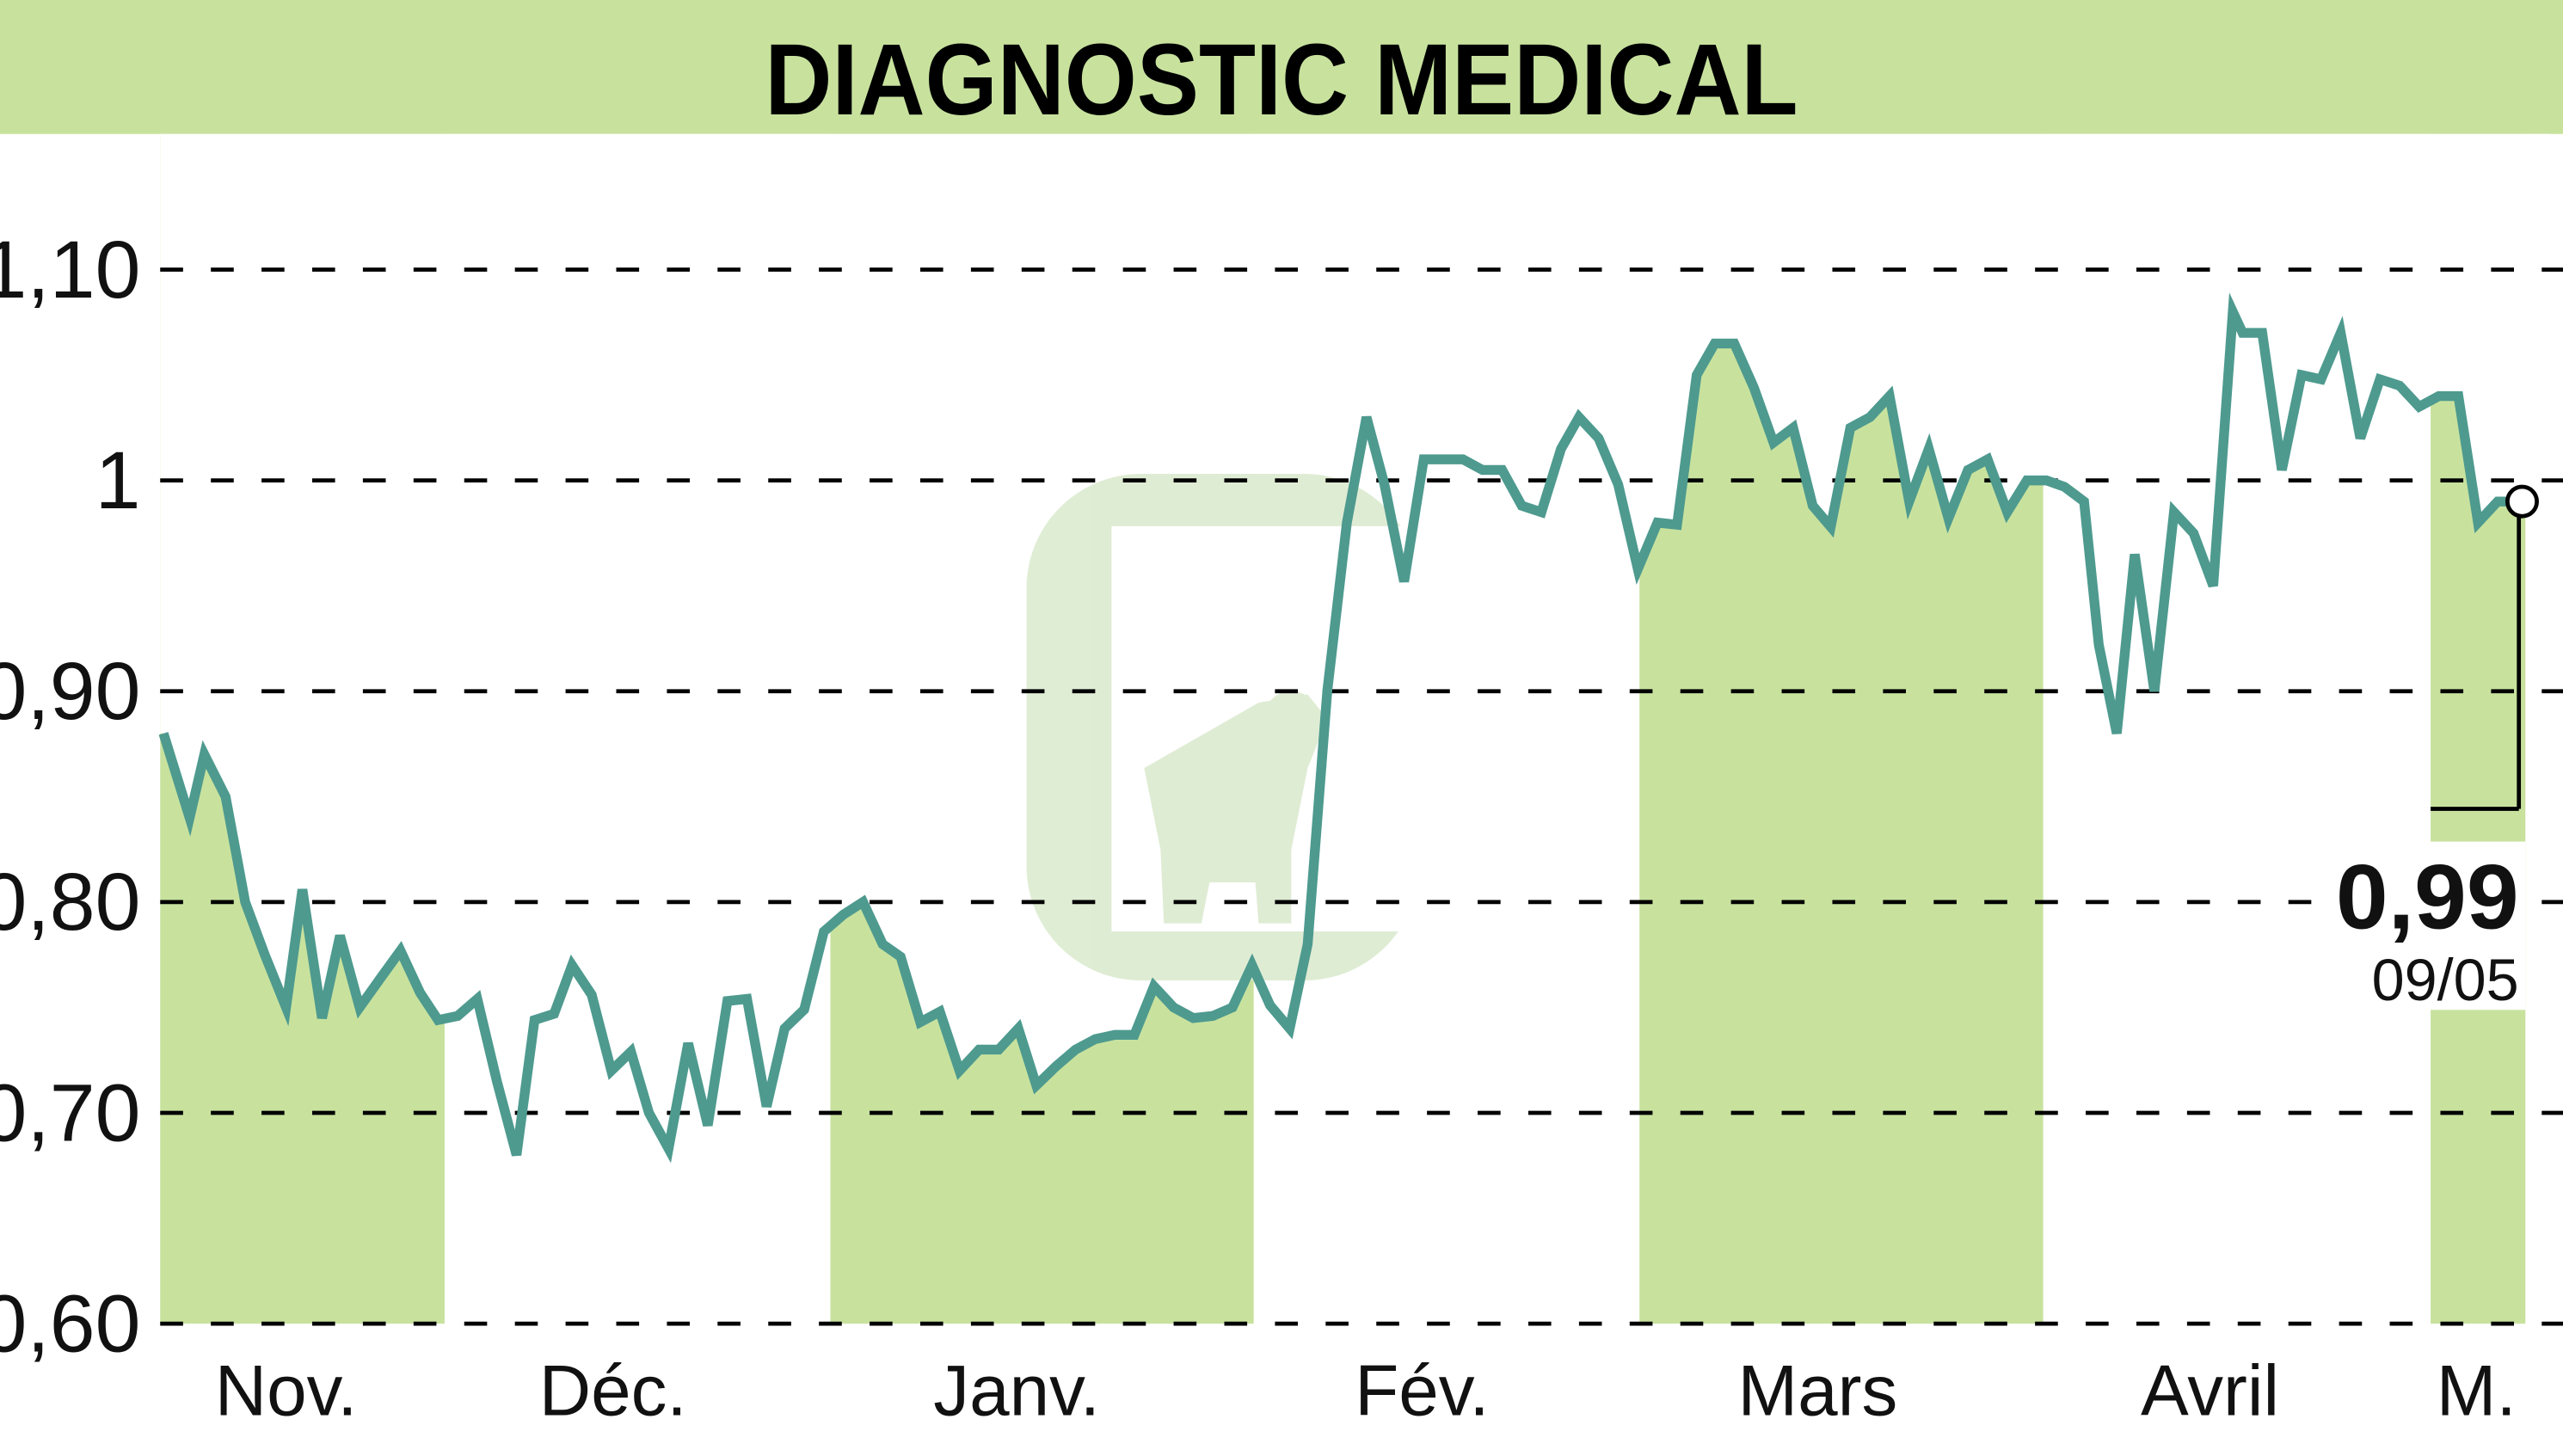  Describe the element at coordinates (1817, 1391) in the screenshot. I see `x-tick-label: Mars` at that location.